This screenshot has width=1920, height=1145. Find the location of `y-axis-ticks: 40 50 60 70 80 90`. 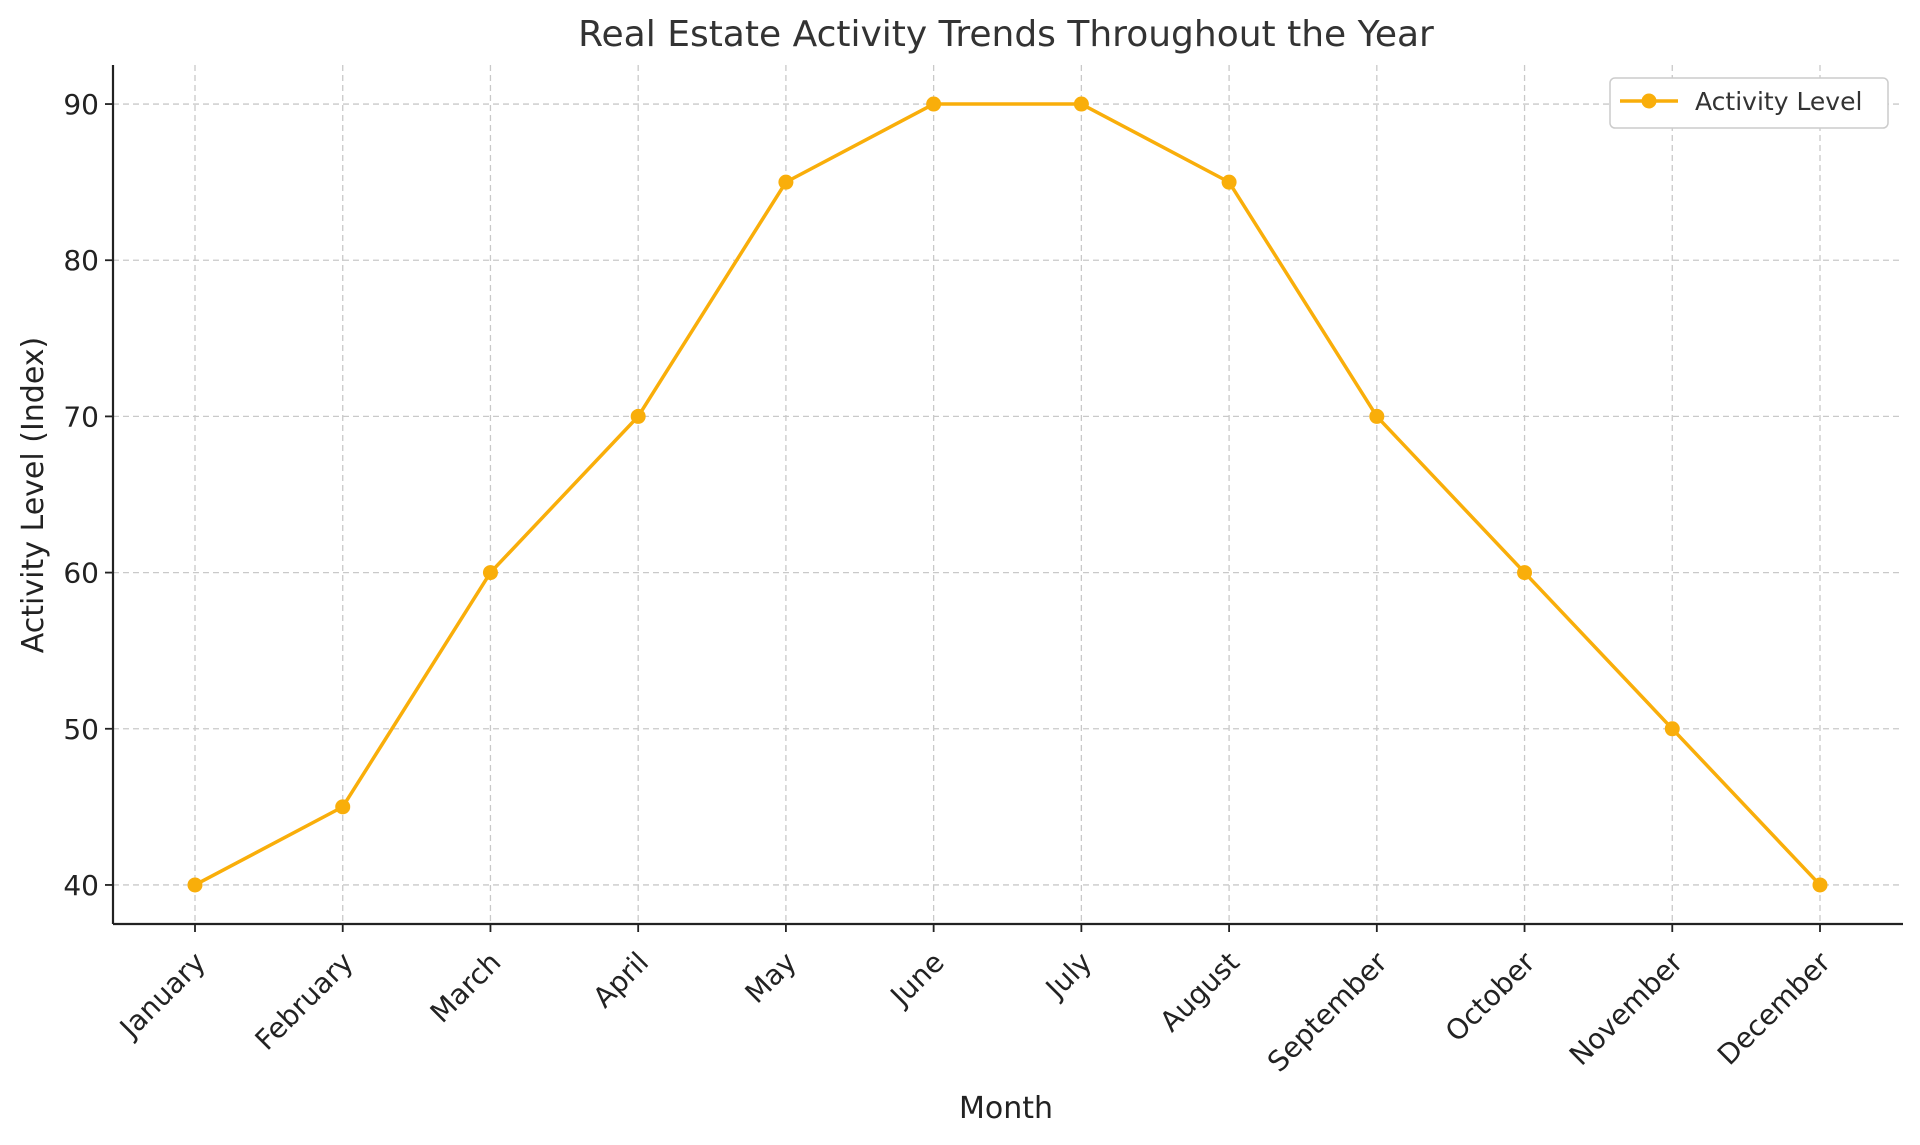

y-axis-ticks: 40 50 60 70 80 90 is located at coordinates (88, 495).